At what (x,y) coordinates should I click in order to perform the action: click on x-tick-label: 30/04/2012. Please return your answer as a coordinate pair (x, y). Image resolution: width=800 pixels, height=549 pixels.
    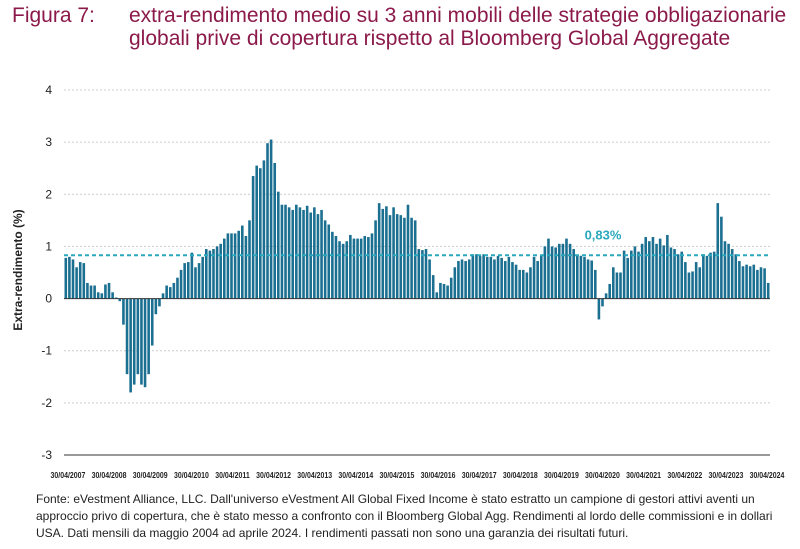
    Looking at the image, I should click on (273, 475).